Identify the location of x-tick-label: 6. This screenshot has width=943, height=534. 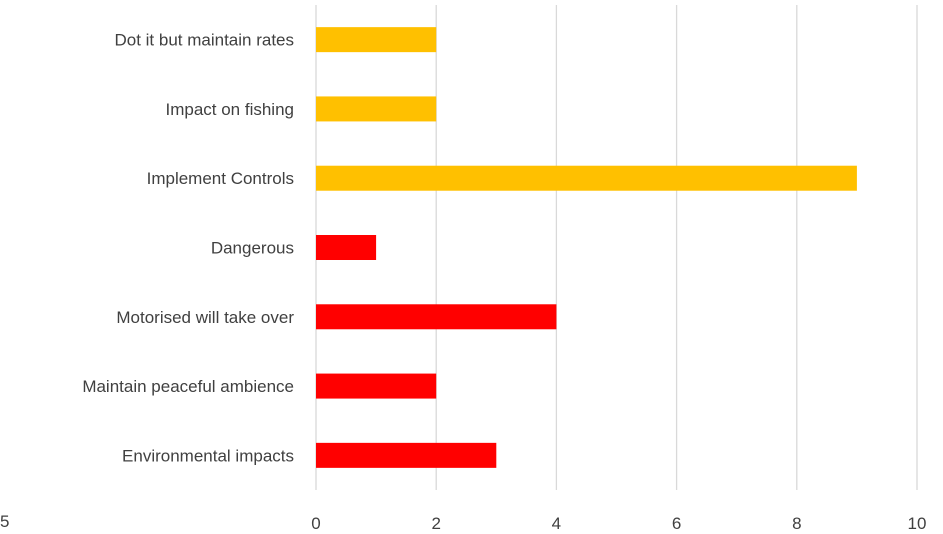
(676, 523).